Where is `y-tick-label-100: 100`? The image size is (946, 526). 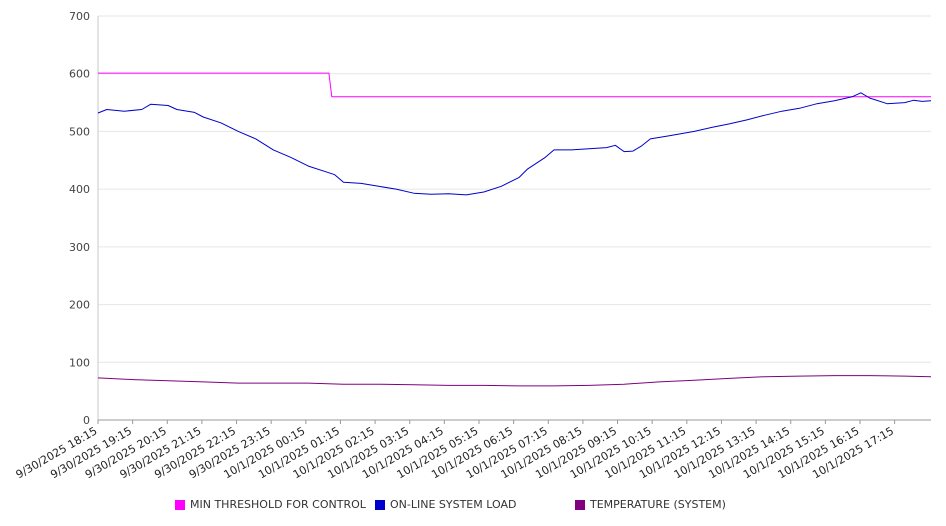
y-tick-label-100: 100 is located at coordinates (79, 362).